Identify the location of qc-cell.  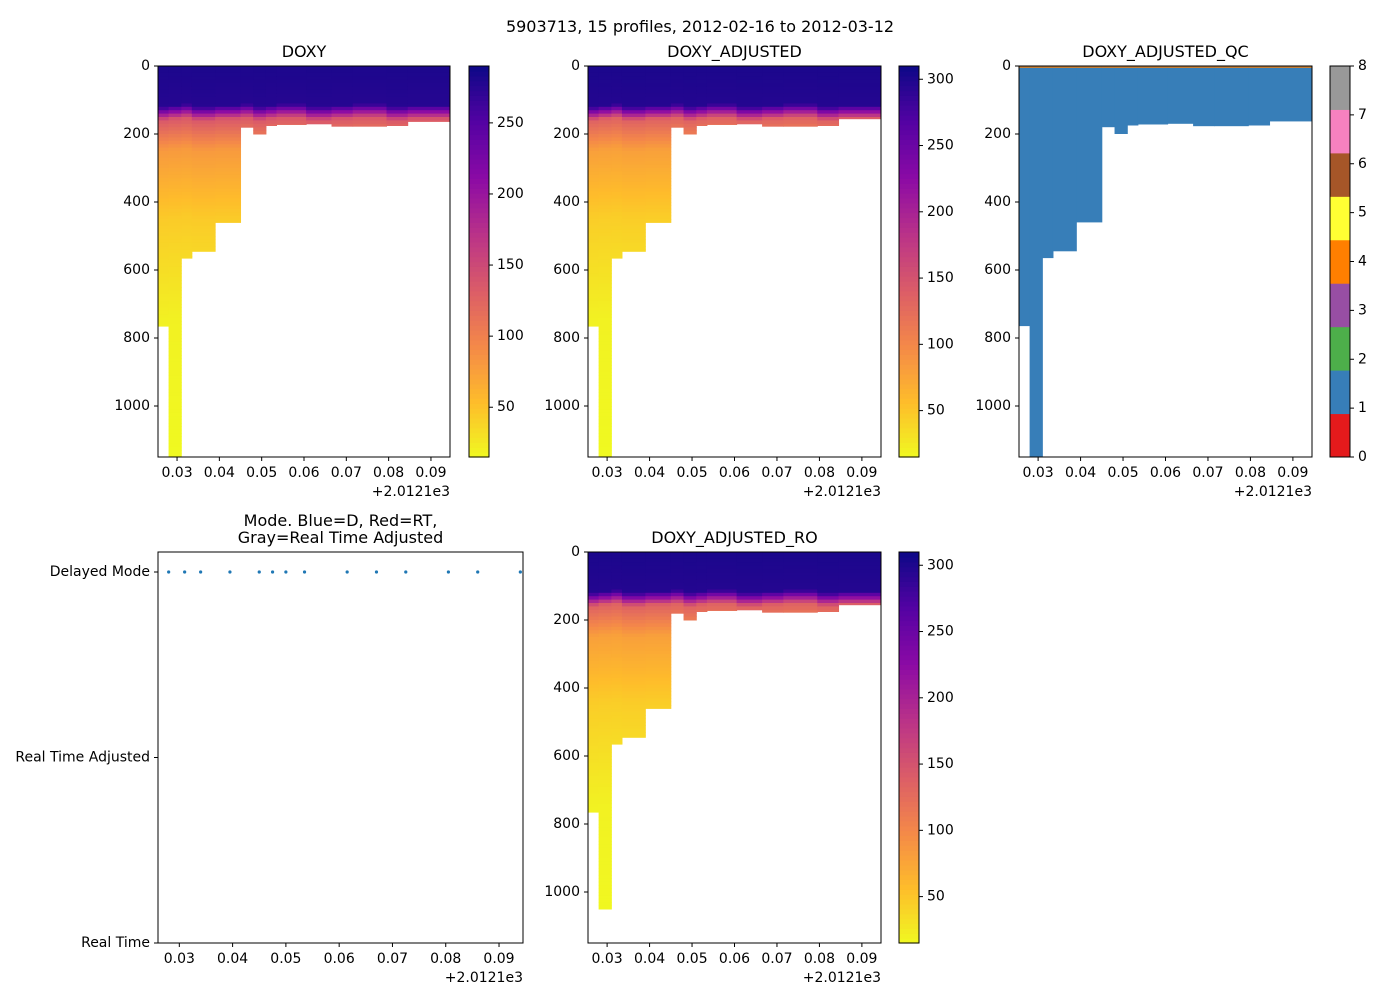
(1133, 96).